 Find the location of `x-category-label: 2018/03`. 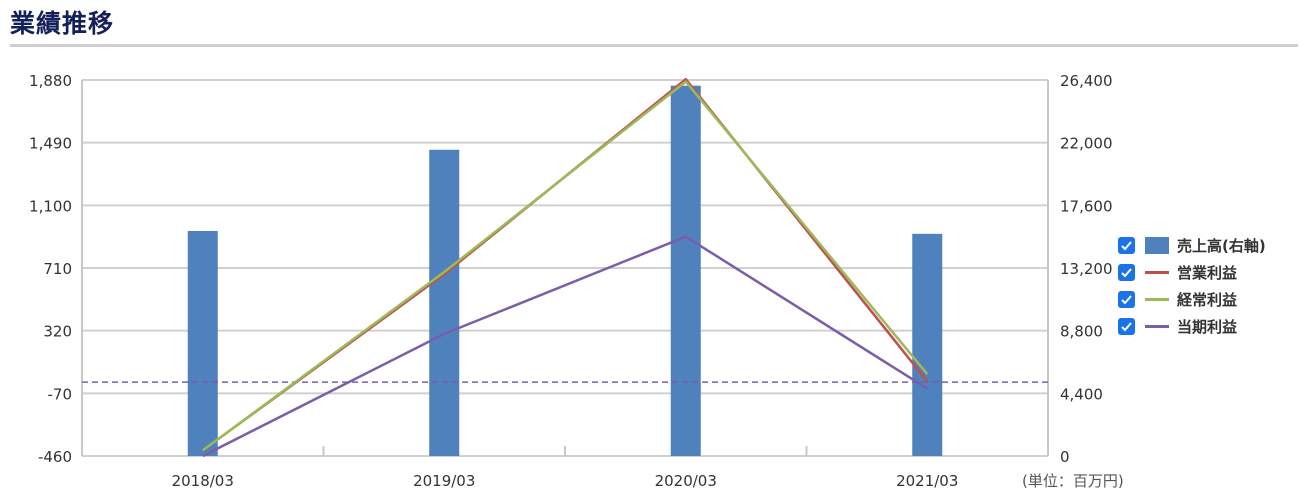

x-category-label: 2018/03 is located at coordinates (203, 481).